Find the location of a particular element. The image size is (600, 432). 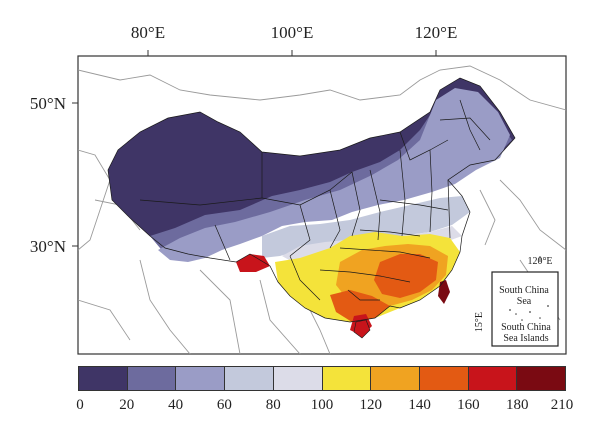

inset-islands-label-line1: South China is located at coordinates (526, 327).